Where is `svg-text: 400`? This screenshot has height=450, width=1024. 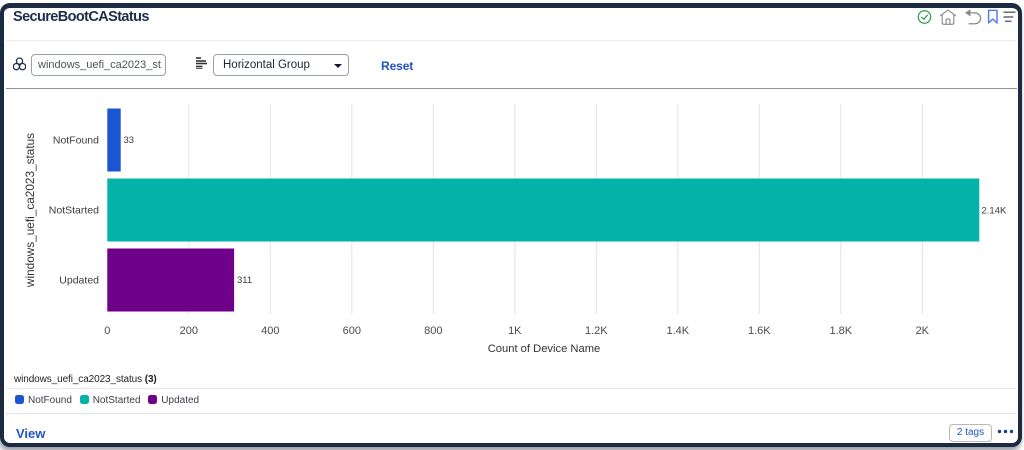 svg-text: 400 is located at coordinates (270, 331).